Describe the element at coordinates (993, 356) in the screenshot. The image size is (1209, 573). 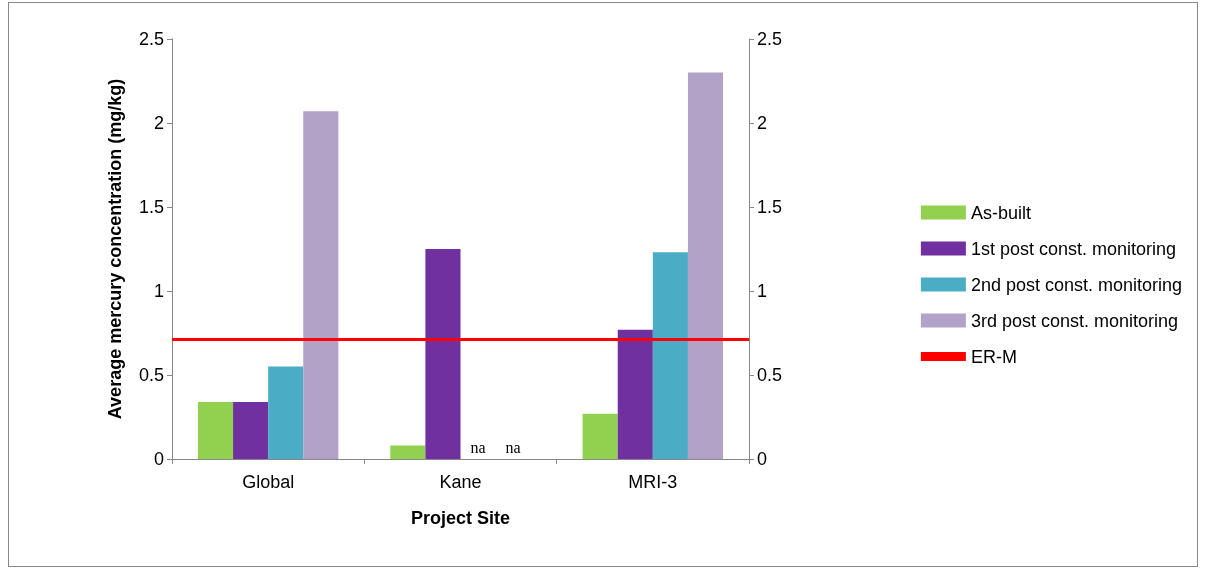
I see `legend-label: ER-M` at that location.